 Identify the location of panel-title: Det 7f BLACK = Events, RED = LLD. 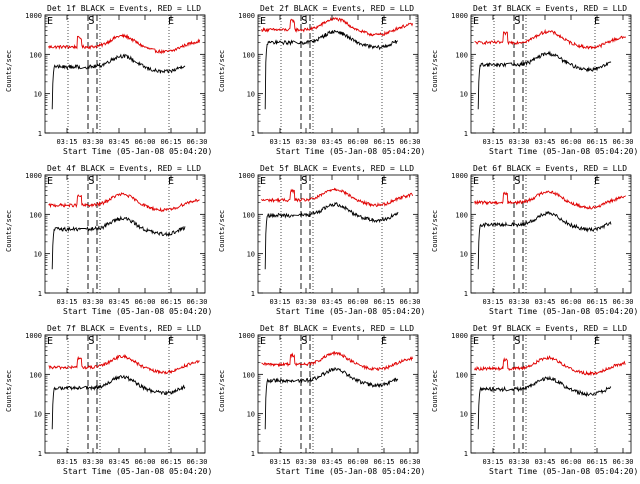
(124, 328).